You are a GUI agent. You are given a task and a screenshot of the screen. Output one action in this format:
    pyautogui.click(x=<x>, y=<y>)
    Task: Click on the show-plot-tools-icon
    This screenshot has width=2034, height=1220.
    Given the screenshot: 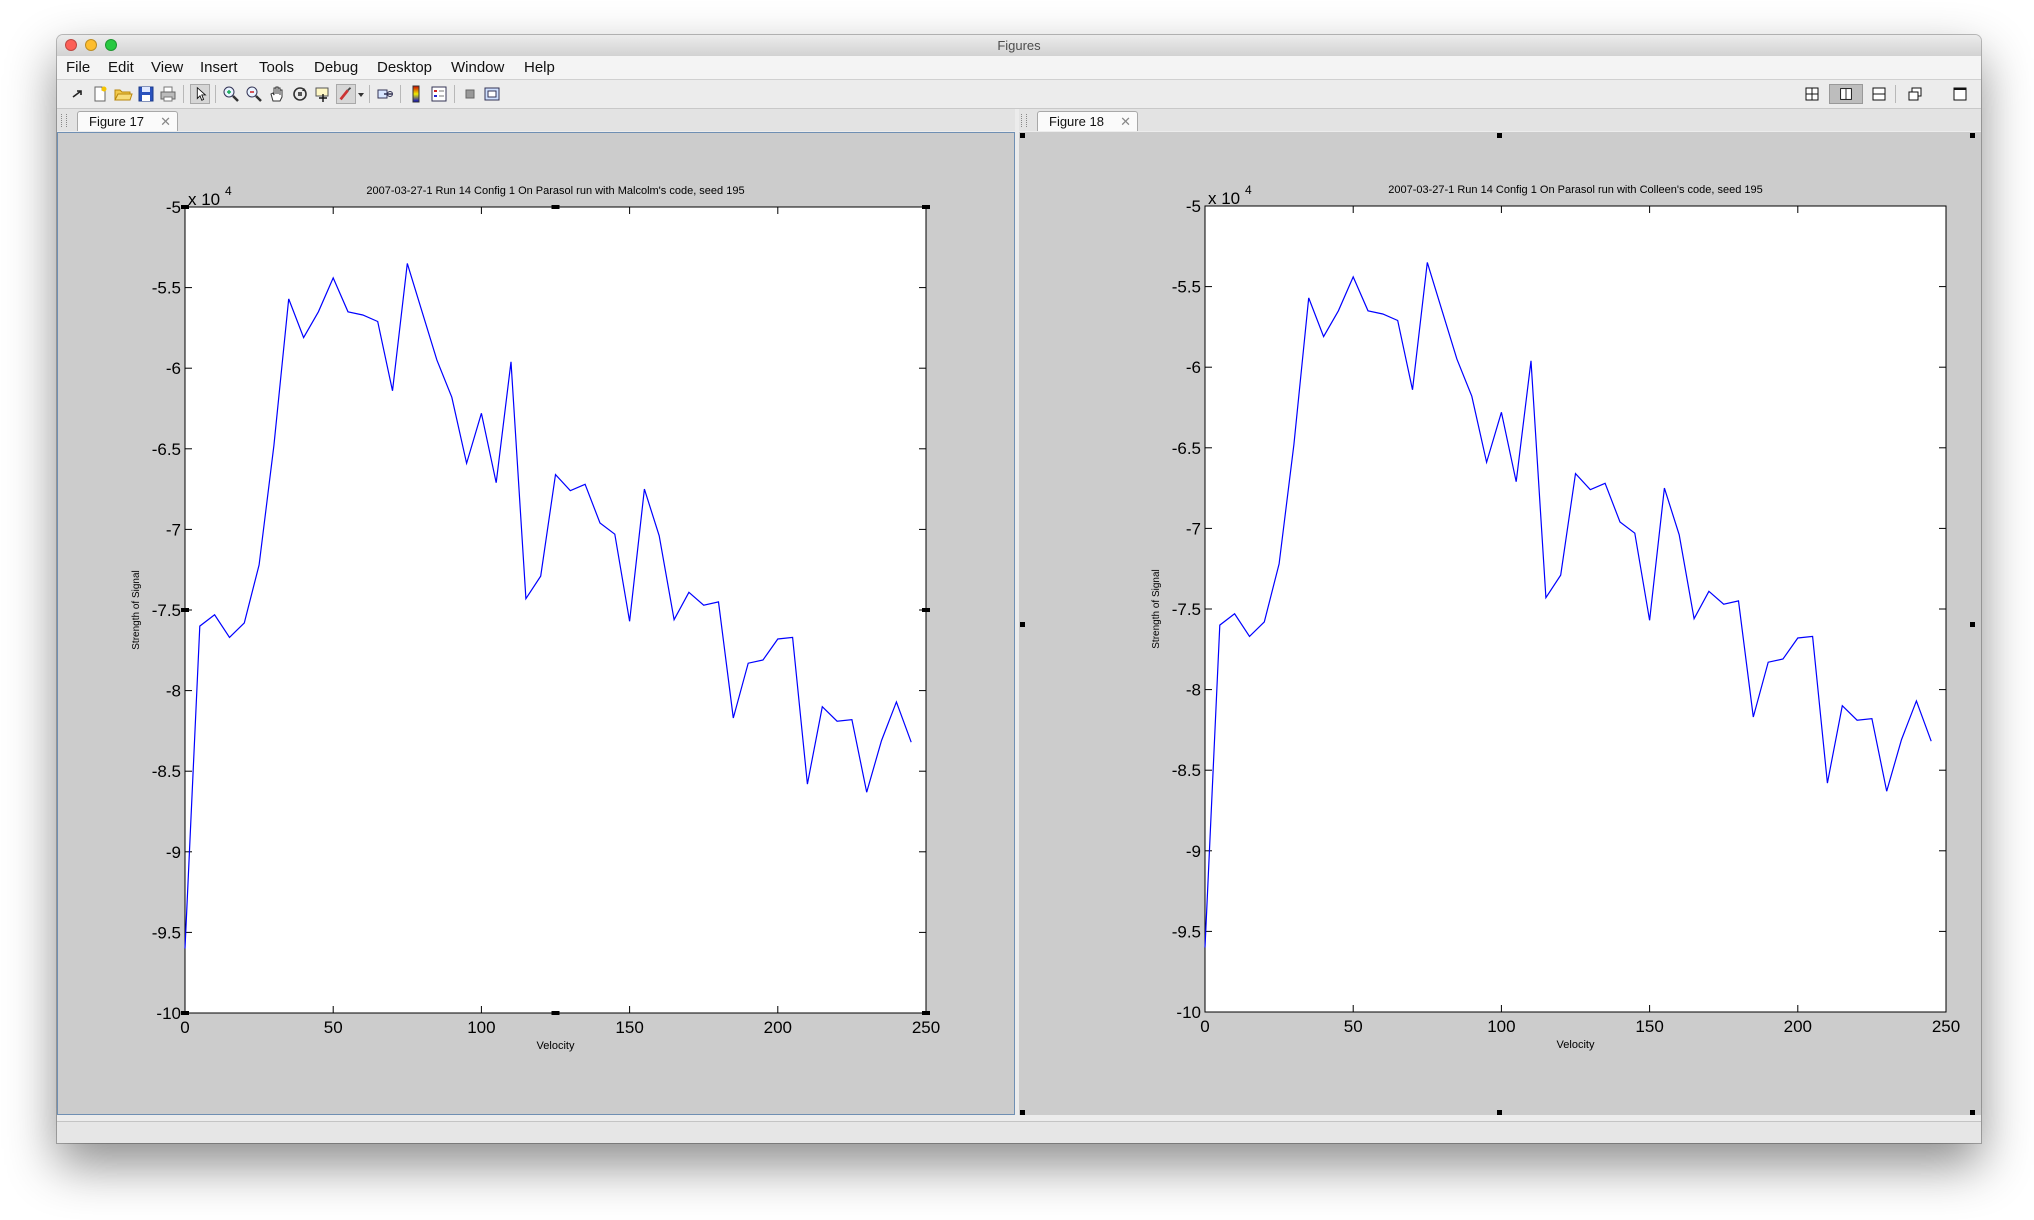 What is the action you would take?
    pyautogui.click(x=492, y=94)
    